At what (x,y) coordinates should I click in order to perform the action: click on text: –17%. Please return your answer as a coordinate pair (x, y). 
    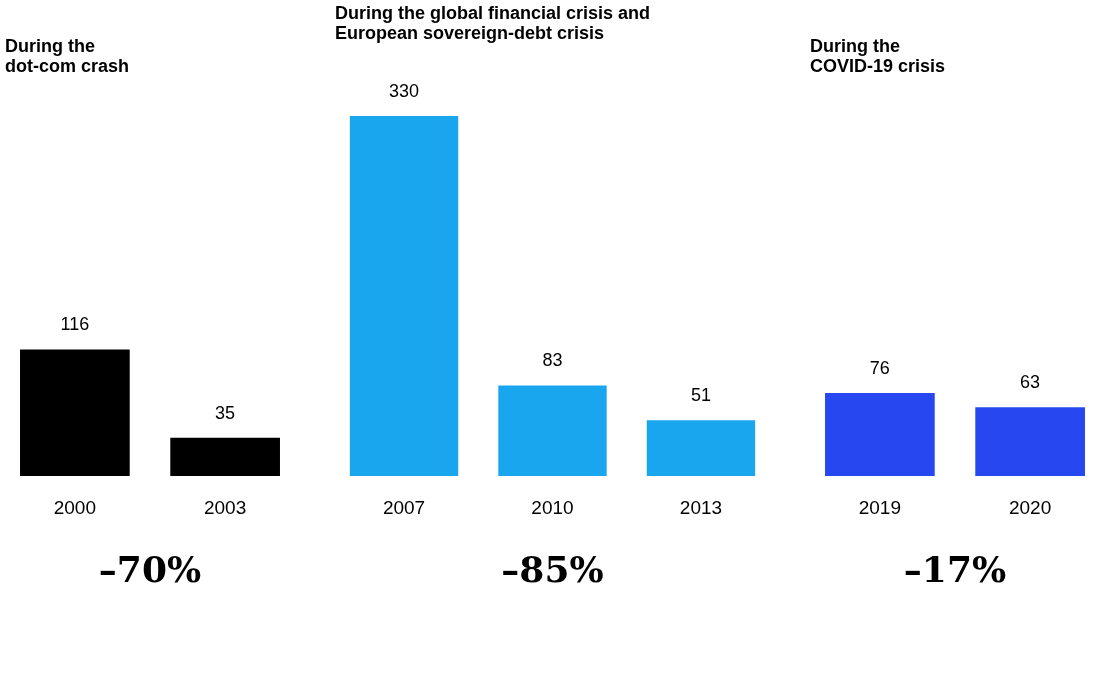
    Looking at the image, I should click on (955, 569).